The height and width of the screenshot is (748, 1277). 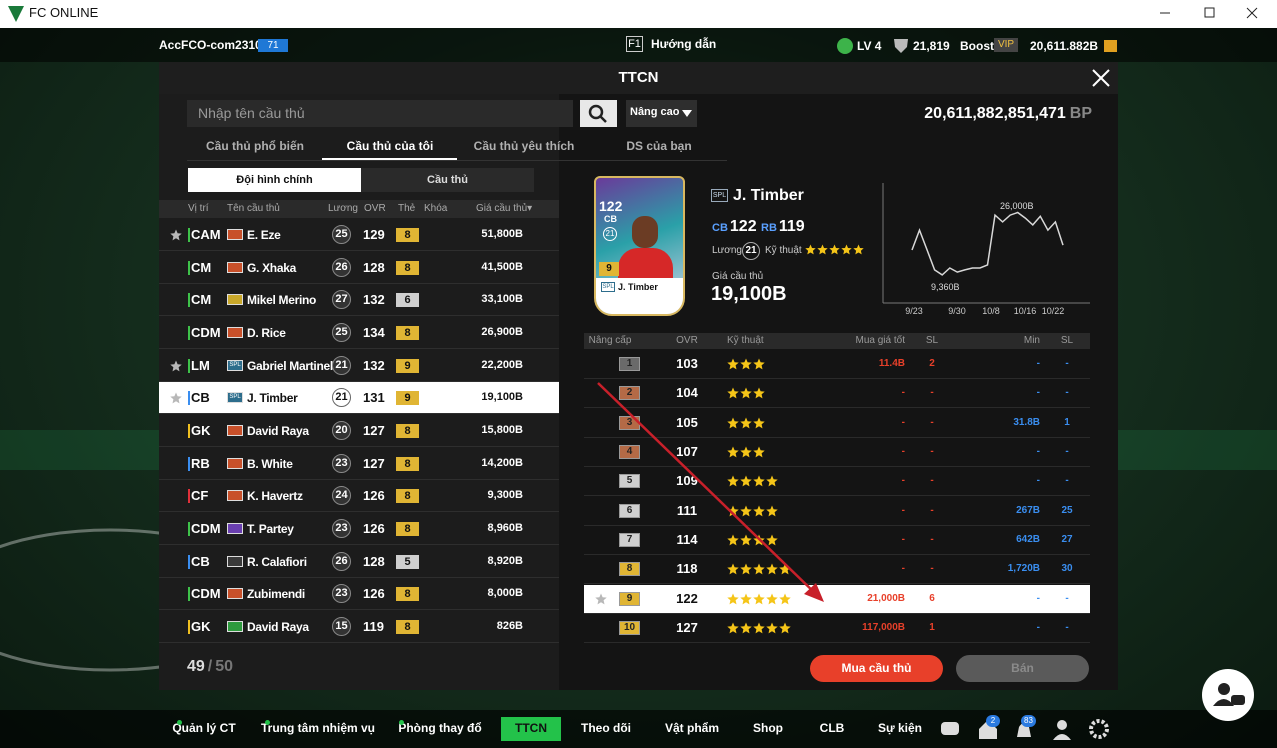 What do you see at coordinates (359, 235) in the screenshot?
I see `player-row: CAM E. Eze 25 129 8 51,800B` at bounding box center [359, 235].